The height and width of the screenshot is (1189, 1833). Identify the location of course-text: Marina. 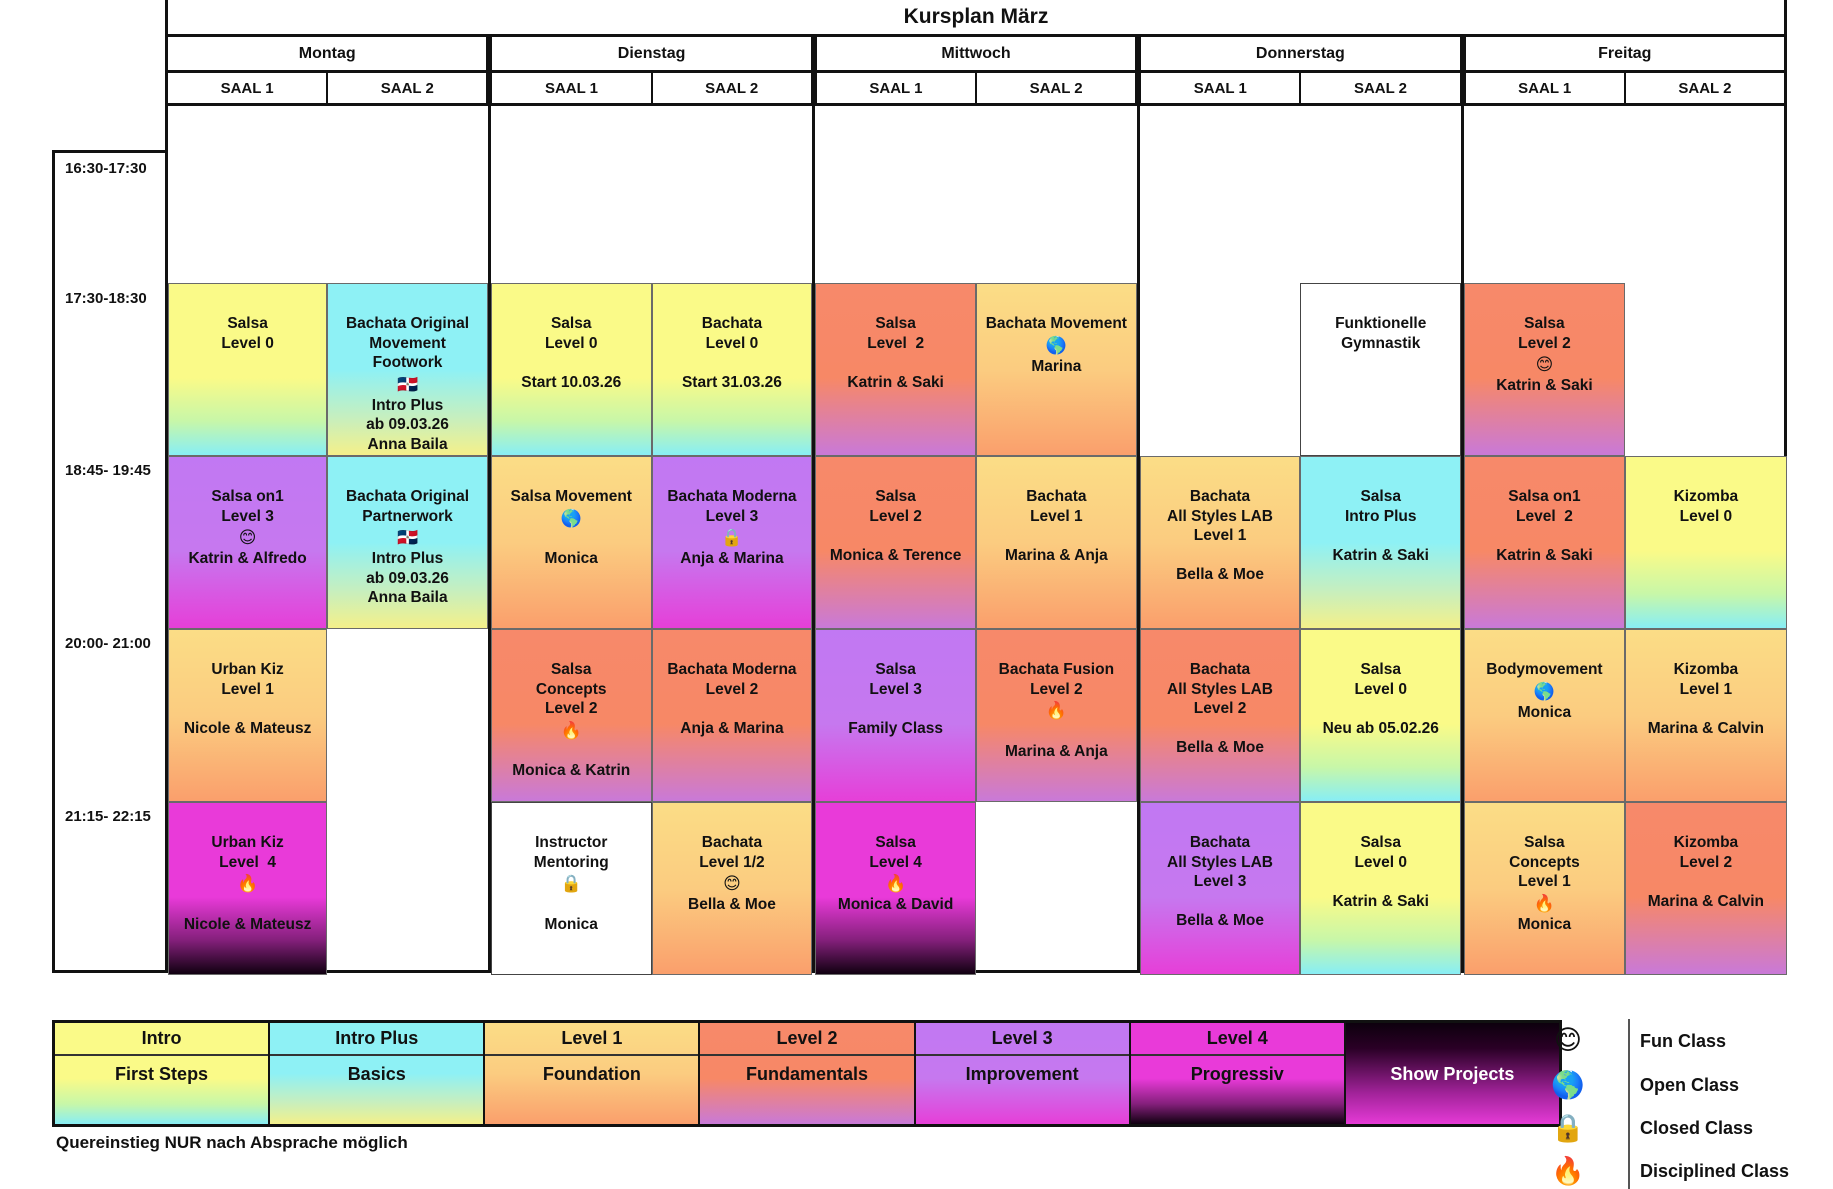
(1056, 366).